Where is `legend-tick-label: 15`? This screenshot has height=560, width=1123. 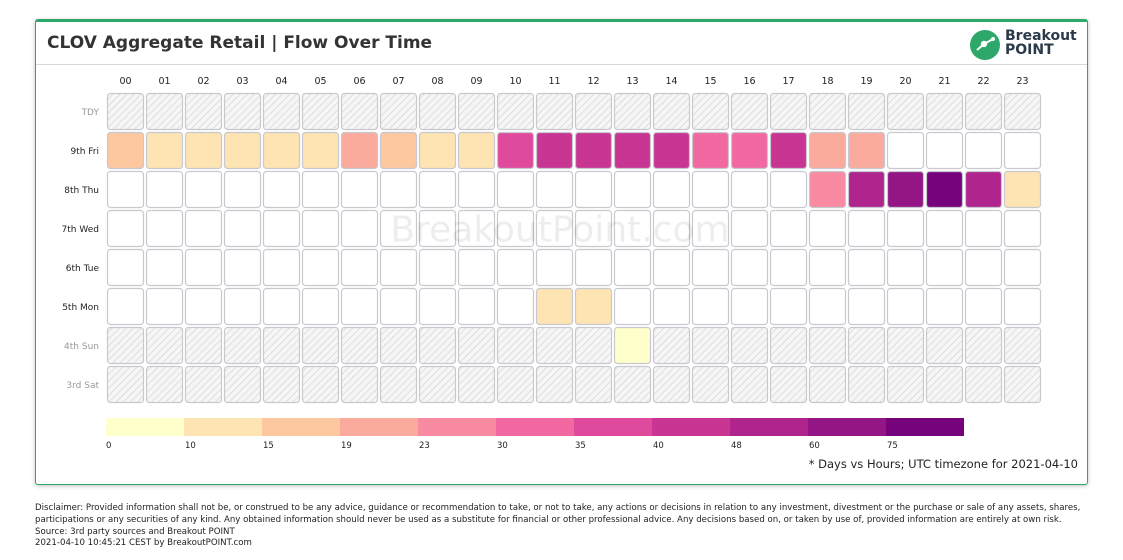
legend-tick-label: 15 is located at coordinates (268, 446).